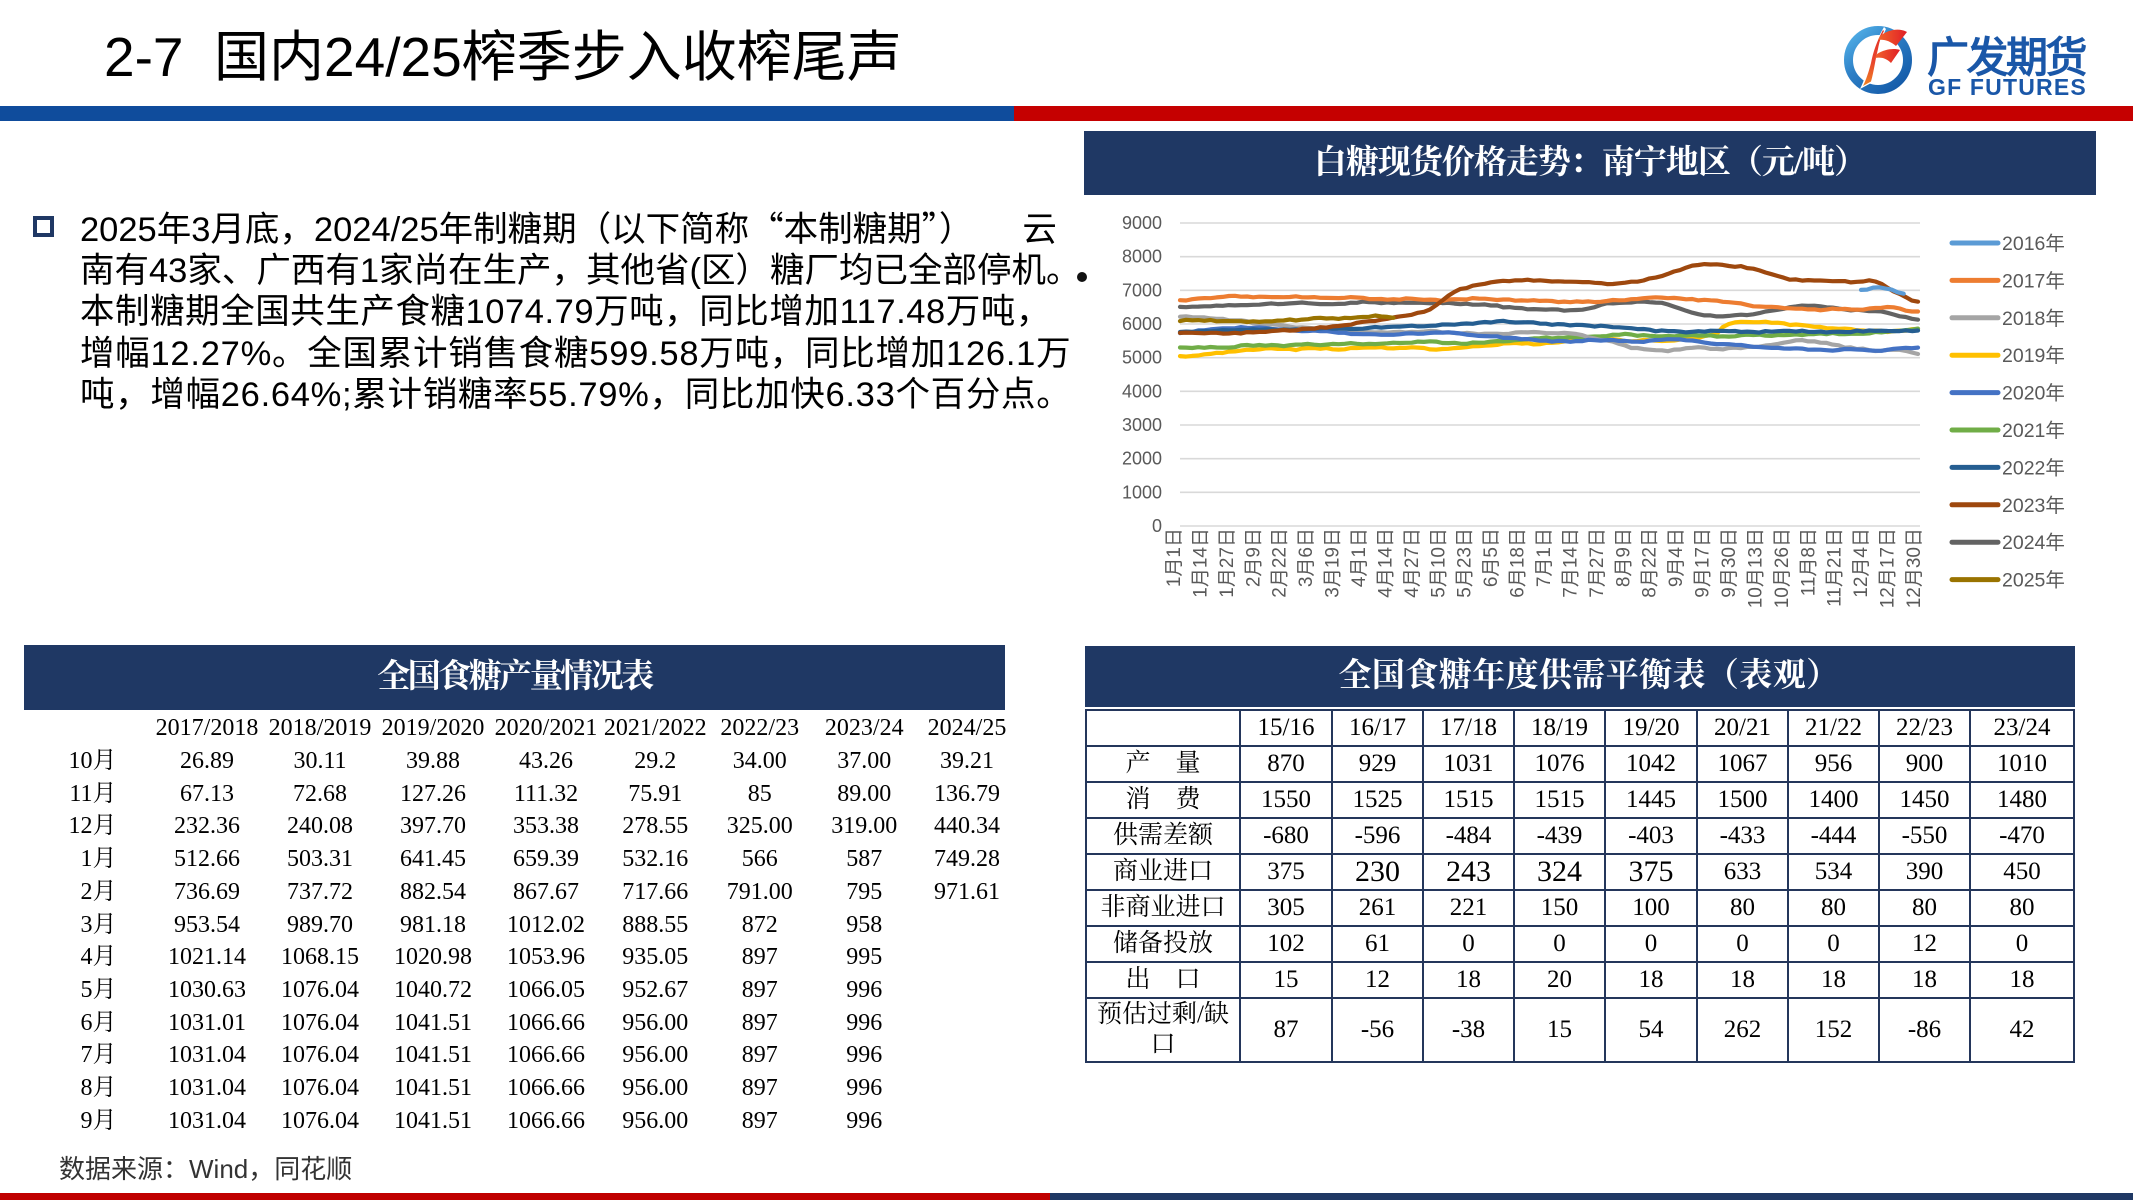 The image size is (2133, 1200). What do you see at coordinates (1142, 459) in the screenshot?
I see `svg-text: 2000` at bounding box center [1142, 459].